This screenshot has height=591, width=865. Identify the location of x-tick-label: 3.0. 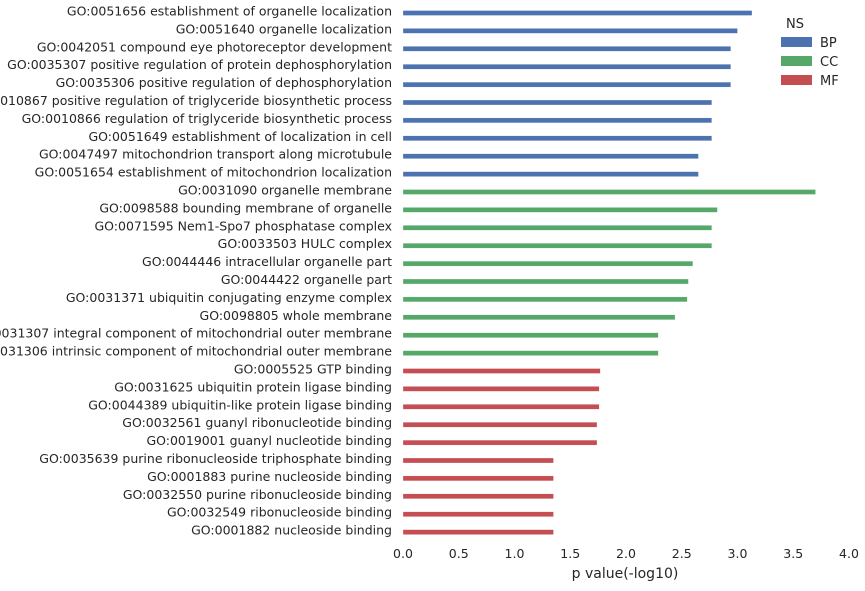
(738, 553).